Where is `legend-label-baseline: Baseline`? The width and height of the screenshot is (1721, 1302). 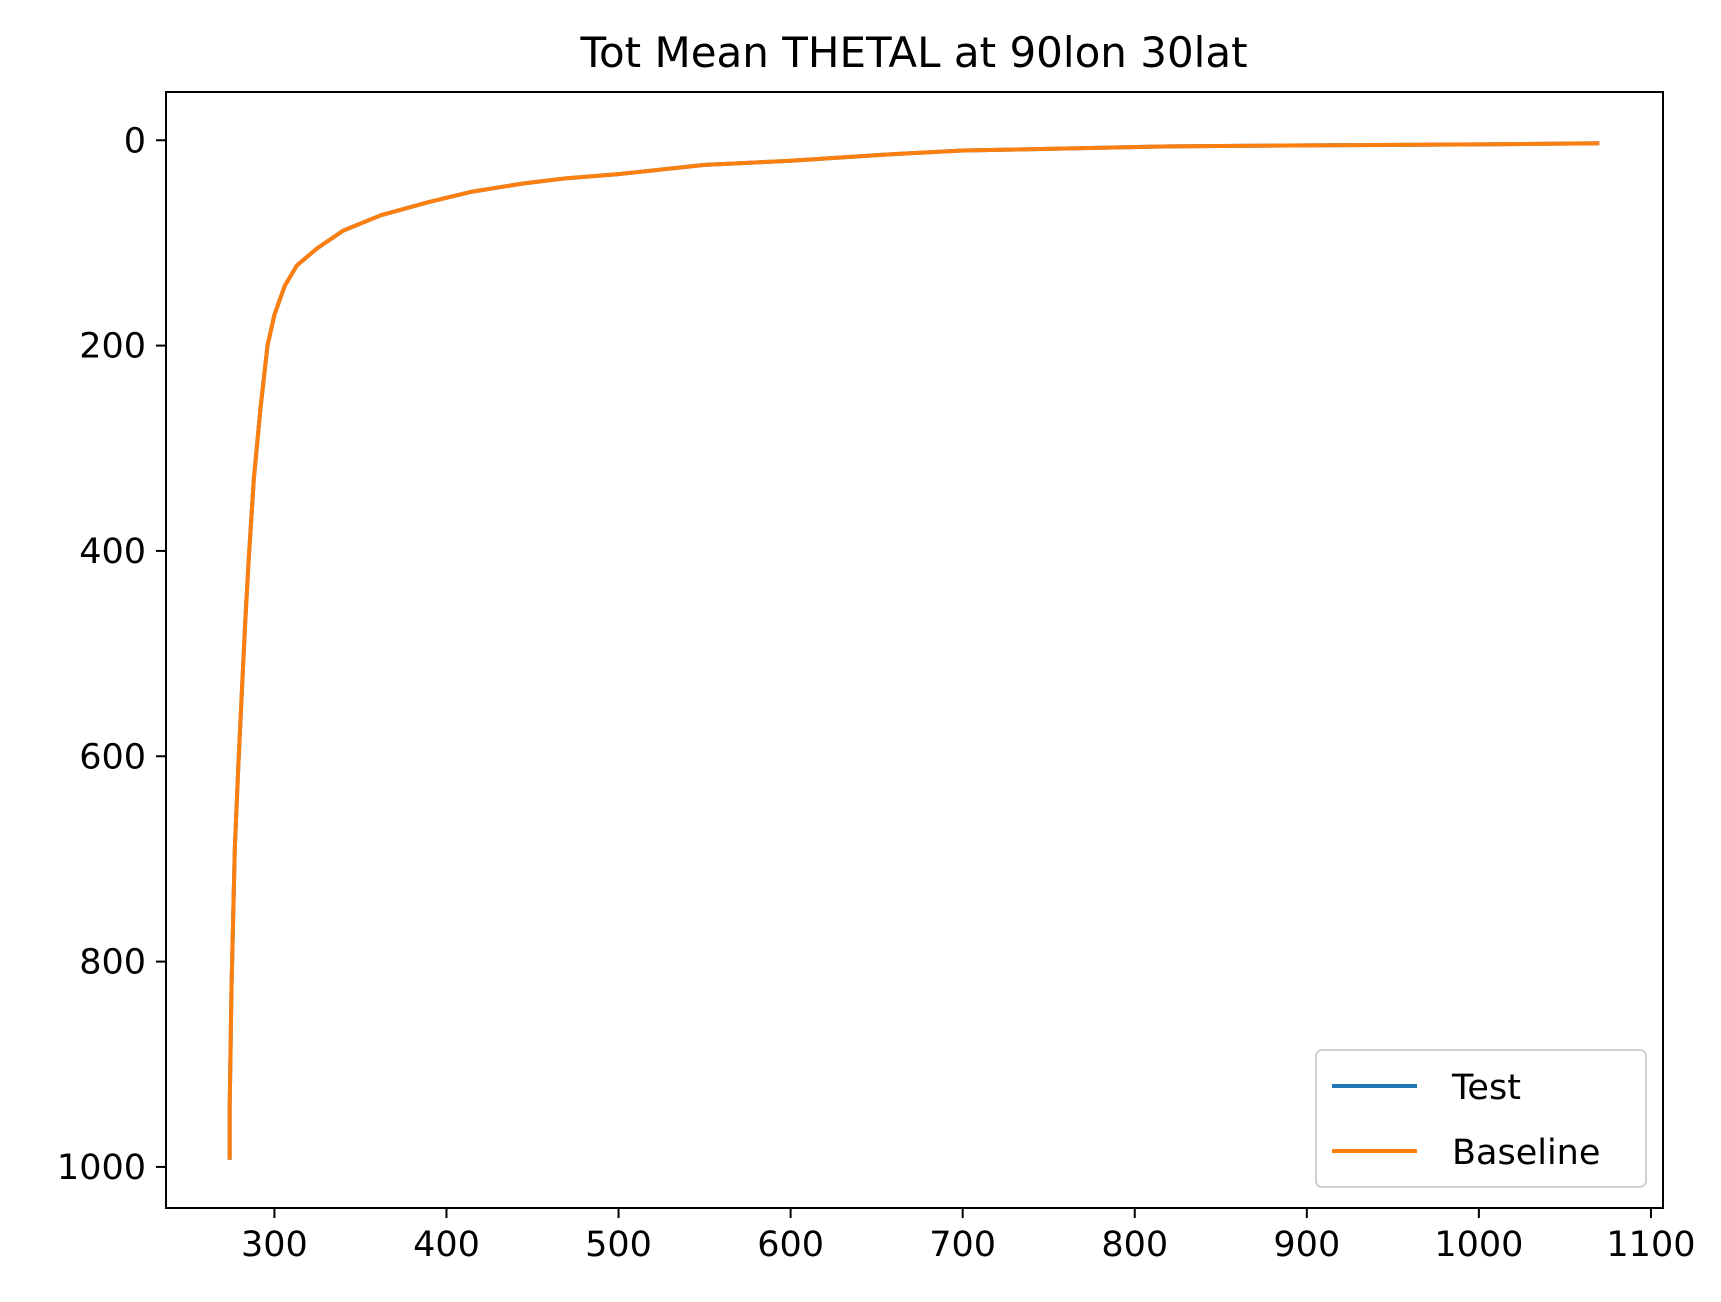 legend-label-baseline: Baseline is located at coordinates (1526, 1153).